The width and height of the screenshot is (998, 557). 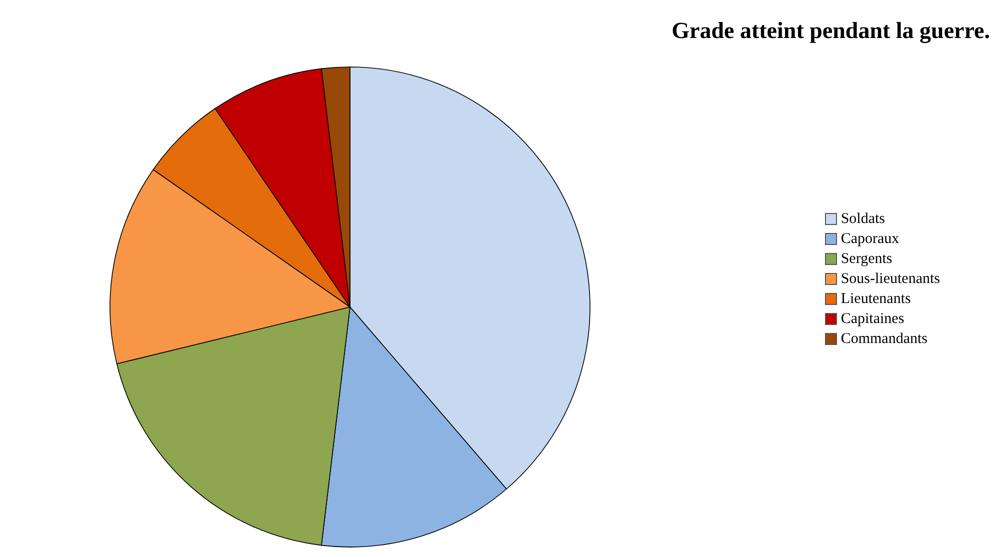 What do you see at coordinates (866, 259) in the screenshot?
I see `legend-label: Sergents` at bounding box center [866, 259].